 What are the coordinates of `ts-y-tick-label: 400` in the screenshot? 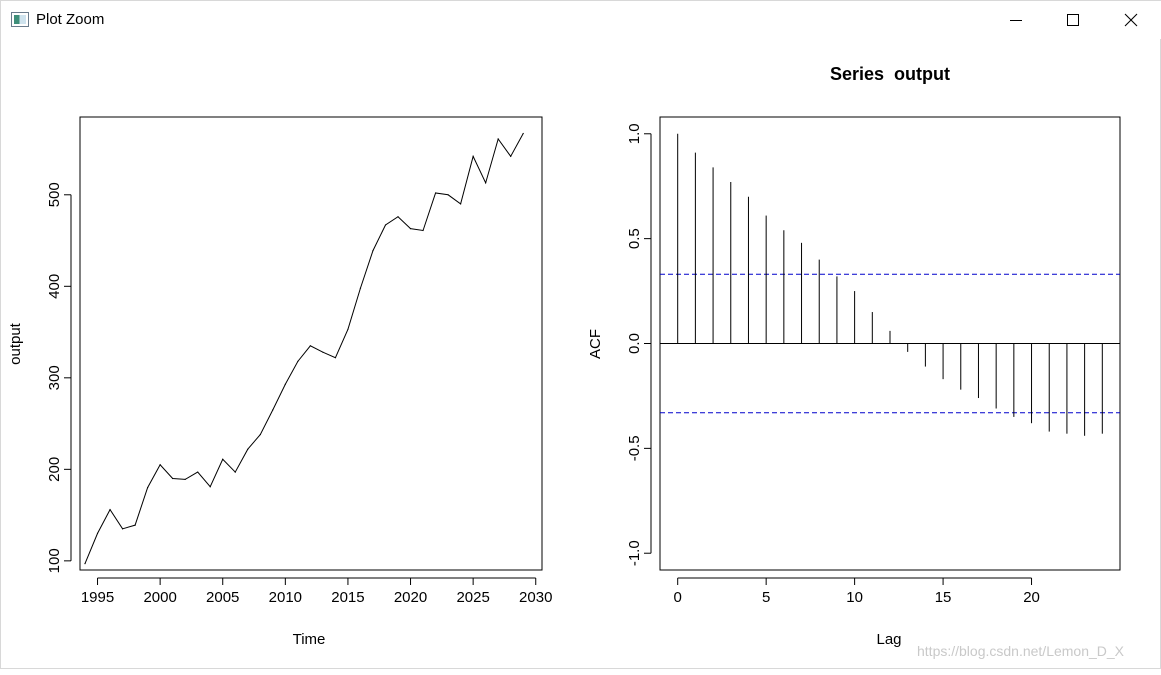 It's located at (54, 286).